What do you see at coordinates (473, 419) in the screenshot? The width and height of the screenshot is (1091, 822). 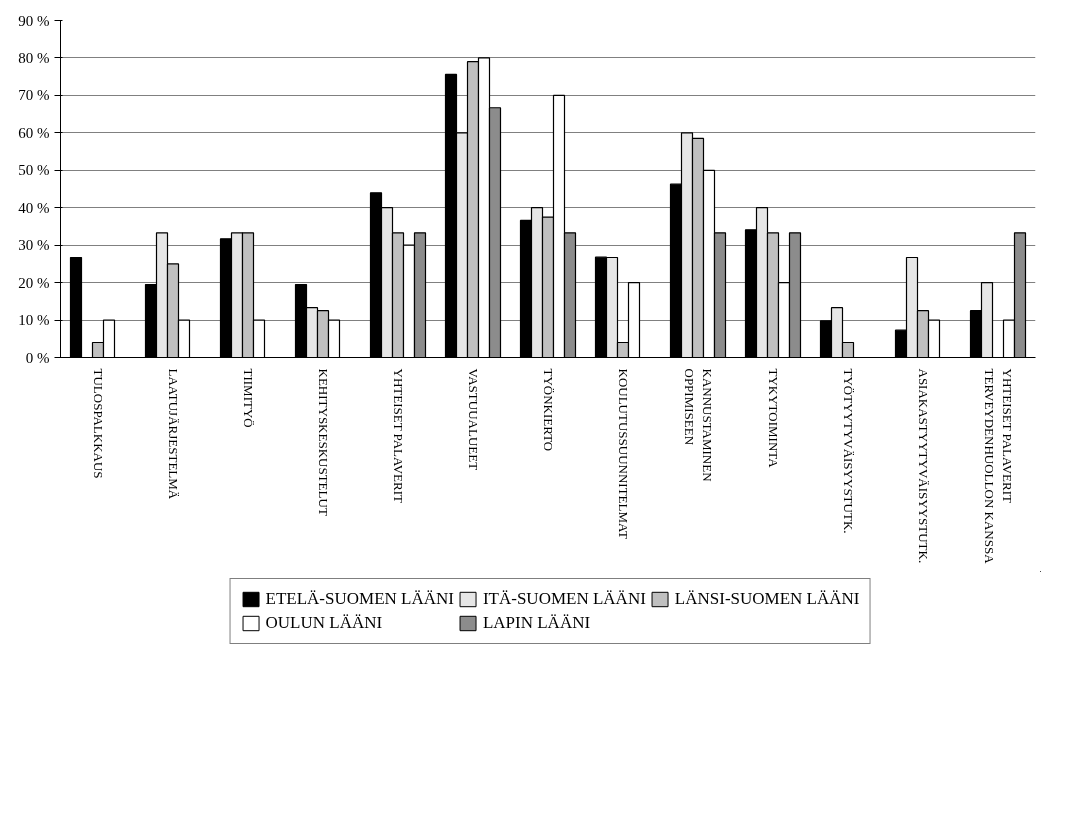 I see `x-tick-label: VASTUUALUEET` at bounding box center [473, 419].